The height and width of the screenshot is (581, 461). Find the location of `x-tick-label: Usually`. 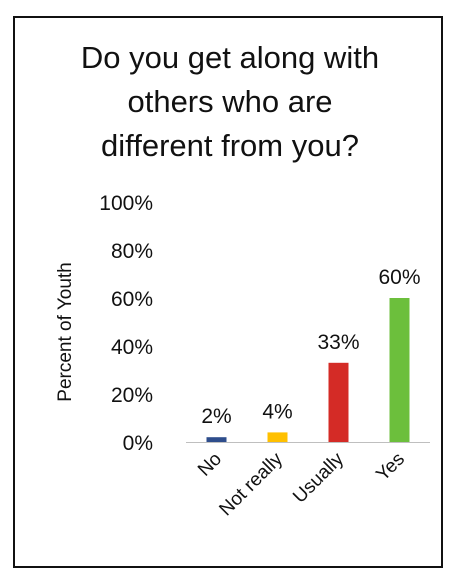

x-tick-label: Usually is located at coordinates (318, 477).